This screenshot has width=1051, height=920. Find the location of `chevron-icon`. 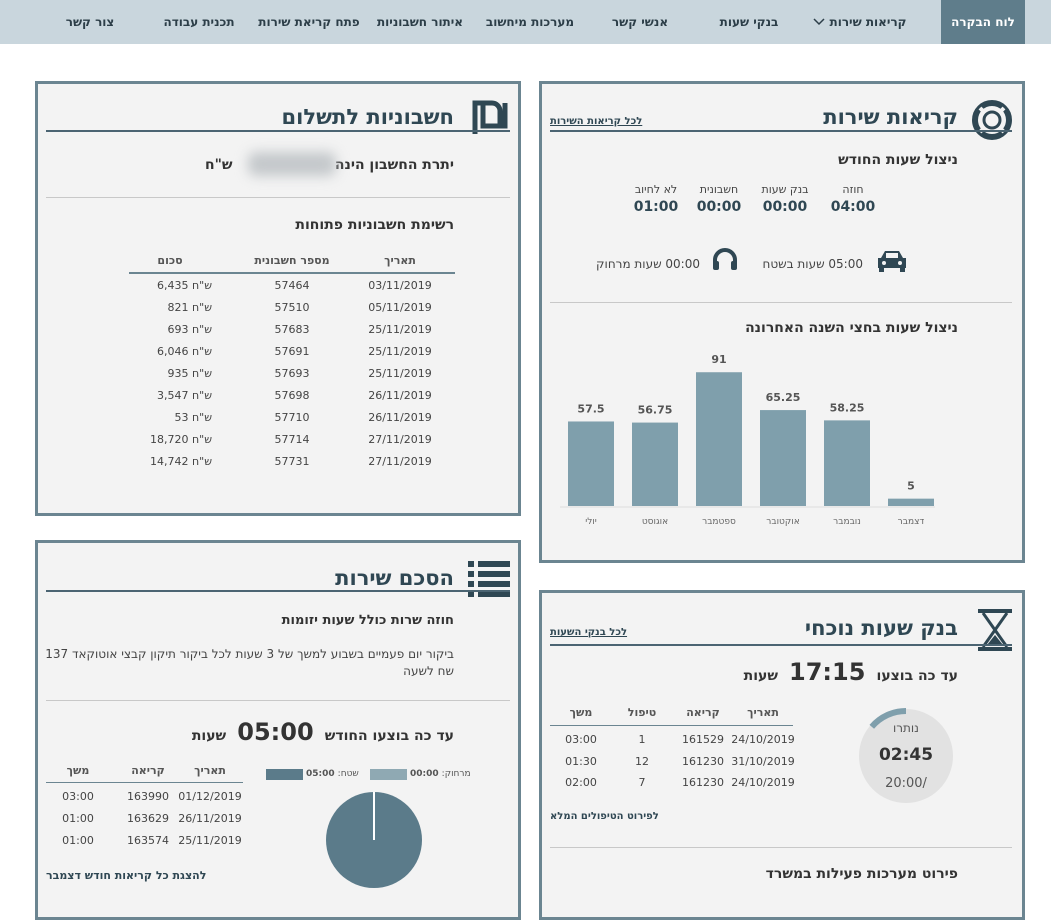

chevron-icon is located at coordinates (819, 22).